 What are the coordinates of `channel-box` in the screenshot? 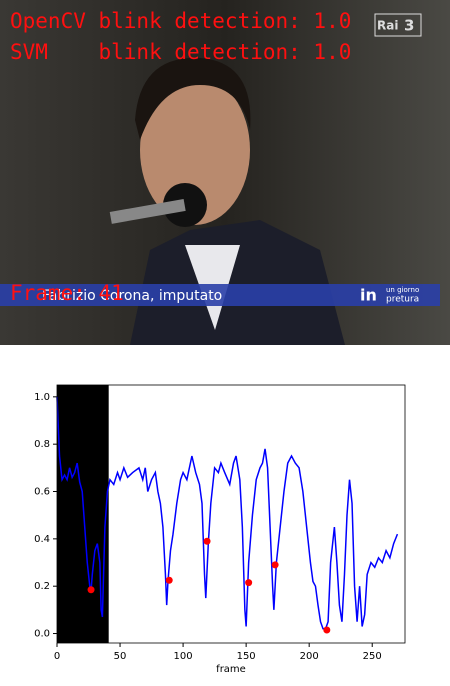 It's located at (398, 25).